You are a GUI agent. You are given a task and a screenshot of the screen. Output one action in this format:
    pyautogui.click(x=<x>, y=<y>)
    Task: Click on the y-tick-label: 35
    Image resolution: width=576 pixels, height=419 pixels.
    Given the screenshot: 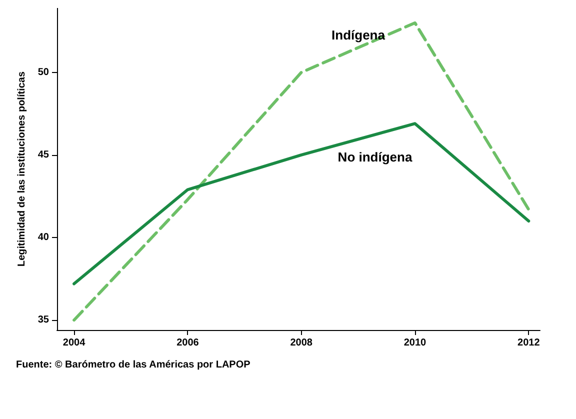 What is the action you would take?
    pyautogui.click(x=44, y=320)
    